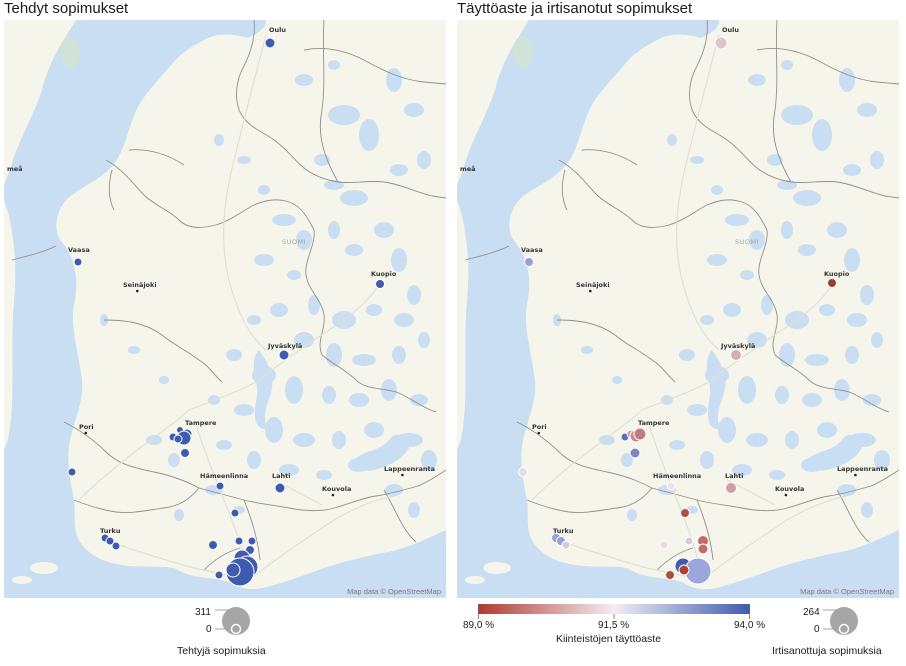 The image size is (906, 666). What do you see at coordinates (86, 433) in the screenshot?
I see `city-dot-pori` at bounding box center [86, 433].